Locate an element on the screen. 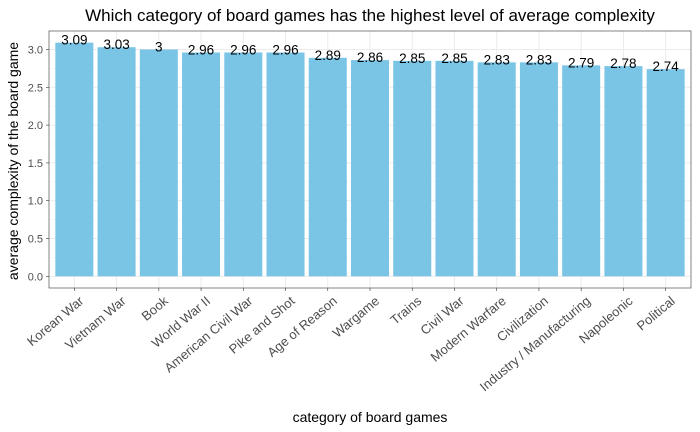 This screenshot has height=432, width=700. y-axis: 0.0 0.5 1.0 1.5 2.0 2.5 3.0 is located at coordinates (38, 163).